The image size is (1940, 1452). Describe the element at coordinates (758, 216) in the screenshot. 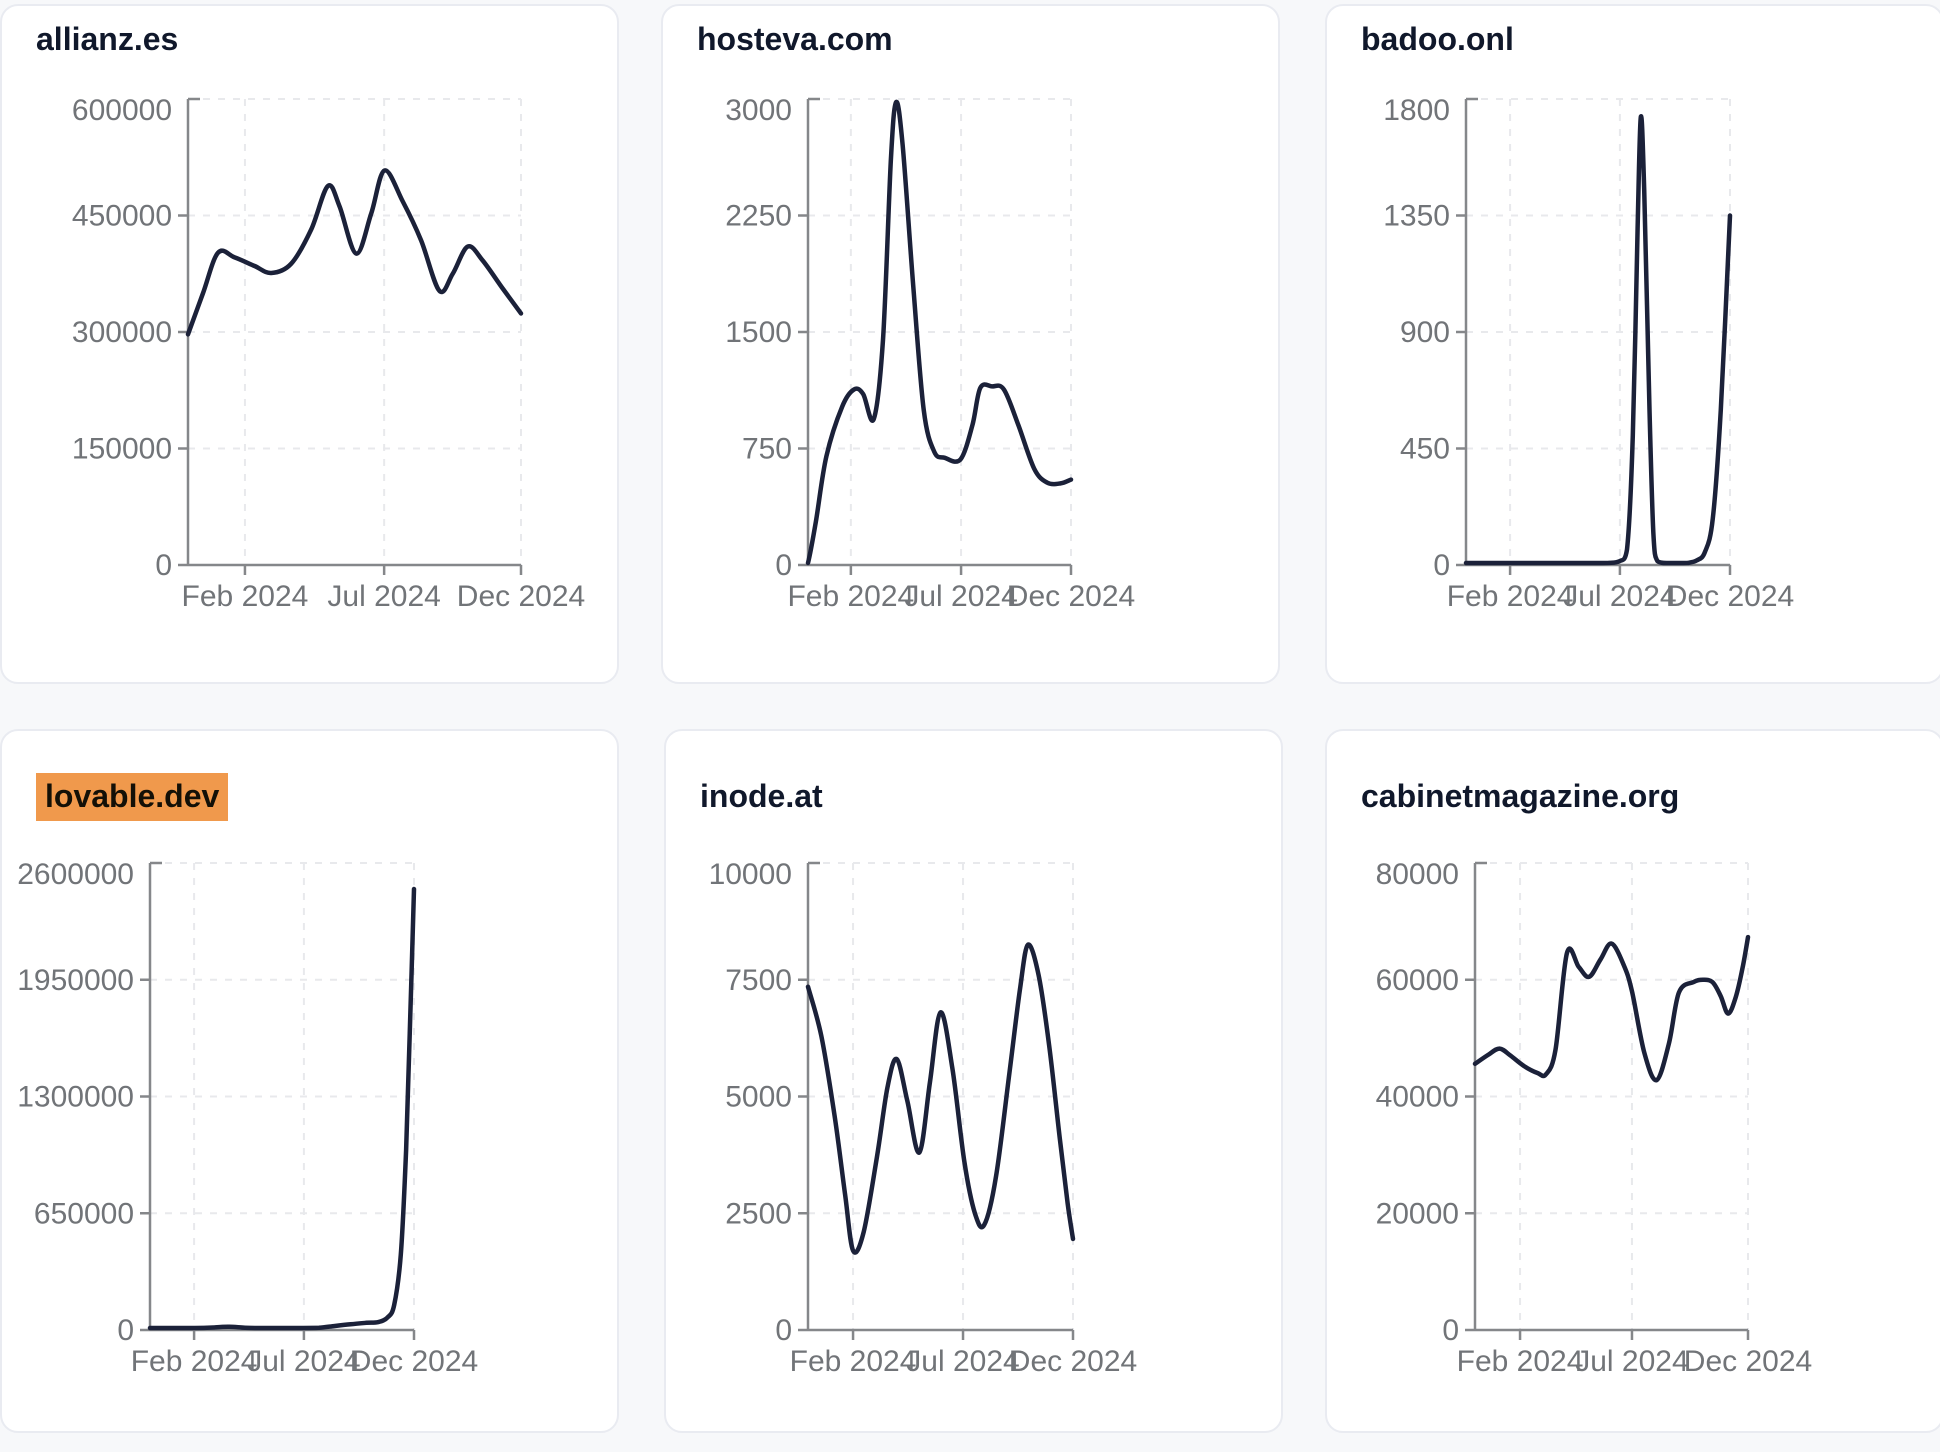

I see `y-axis-tick-label: 2250` at that location.